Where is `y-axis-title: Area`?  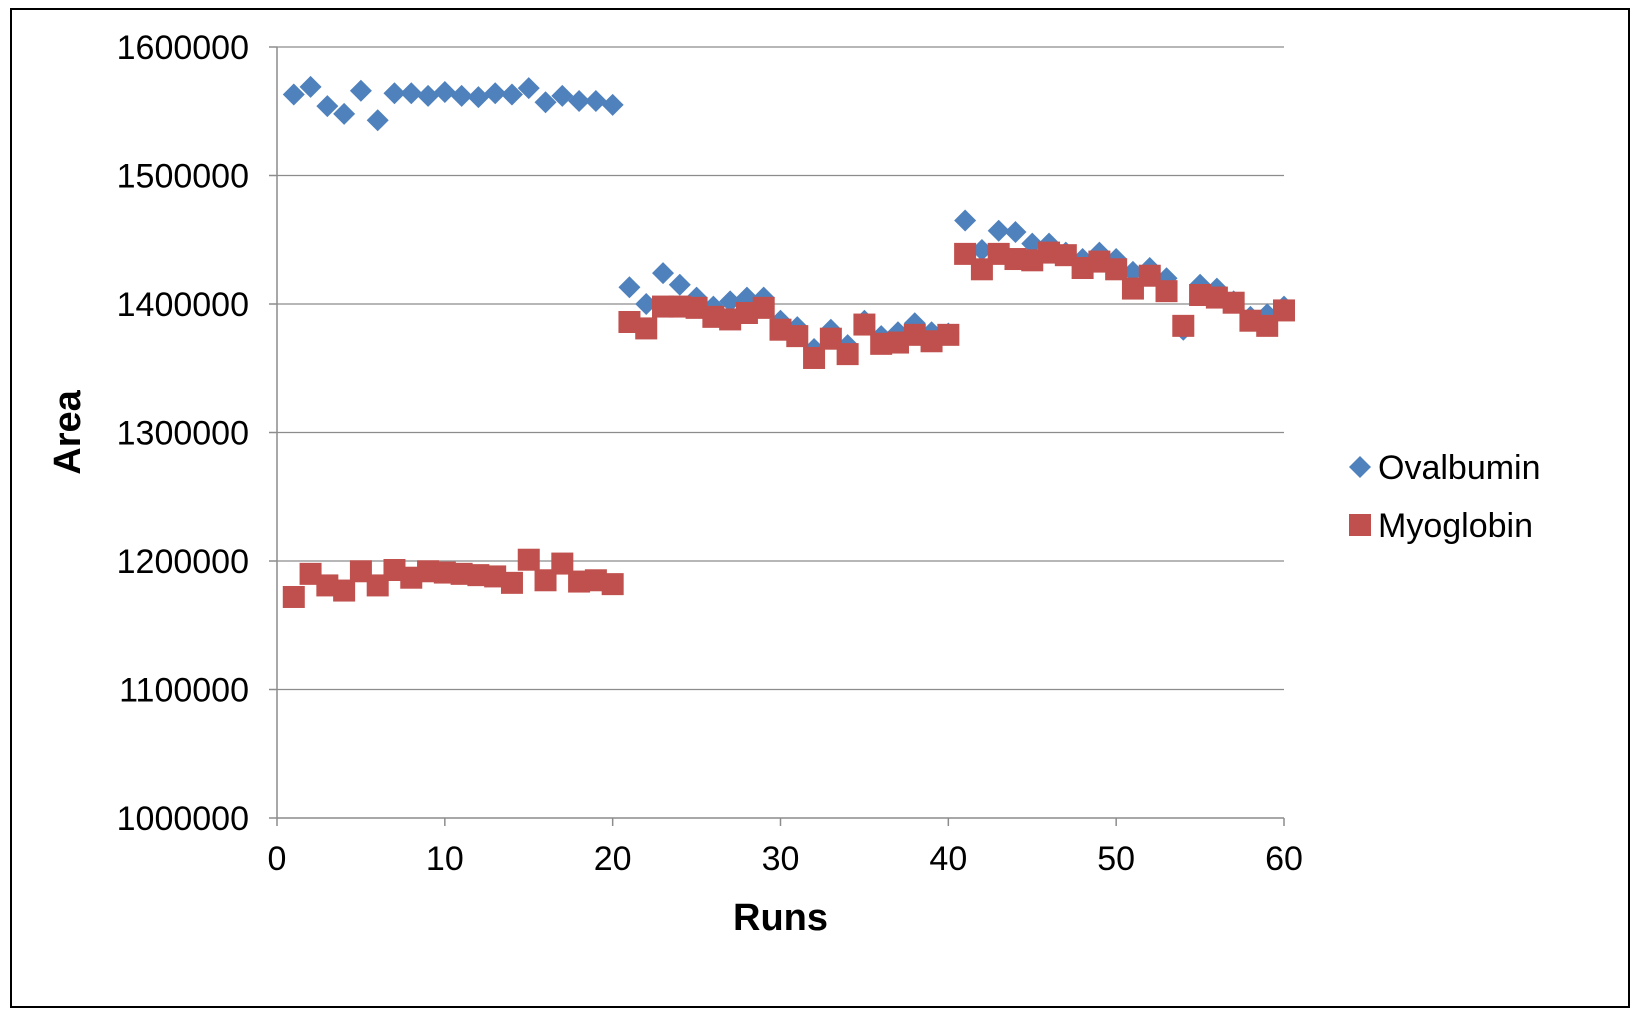 y-axis-title: Area is located at coordinates (68, 431).